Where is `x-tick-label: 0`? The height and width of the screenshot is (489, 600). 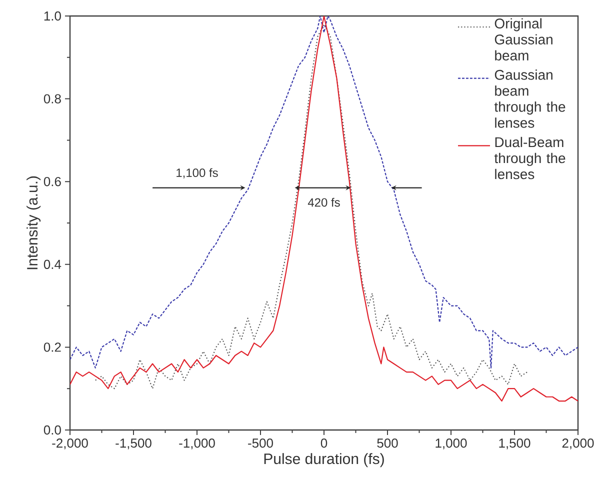
x-tick-label: 0 is located at coordinates (324, 443).